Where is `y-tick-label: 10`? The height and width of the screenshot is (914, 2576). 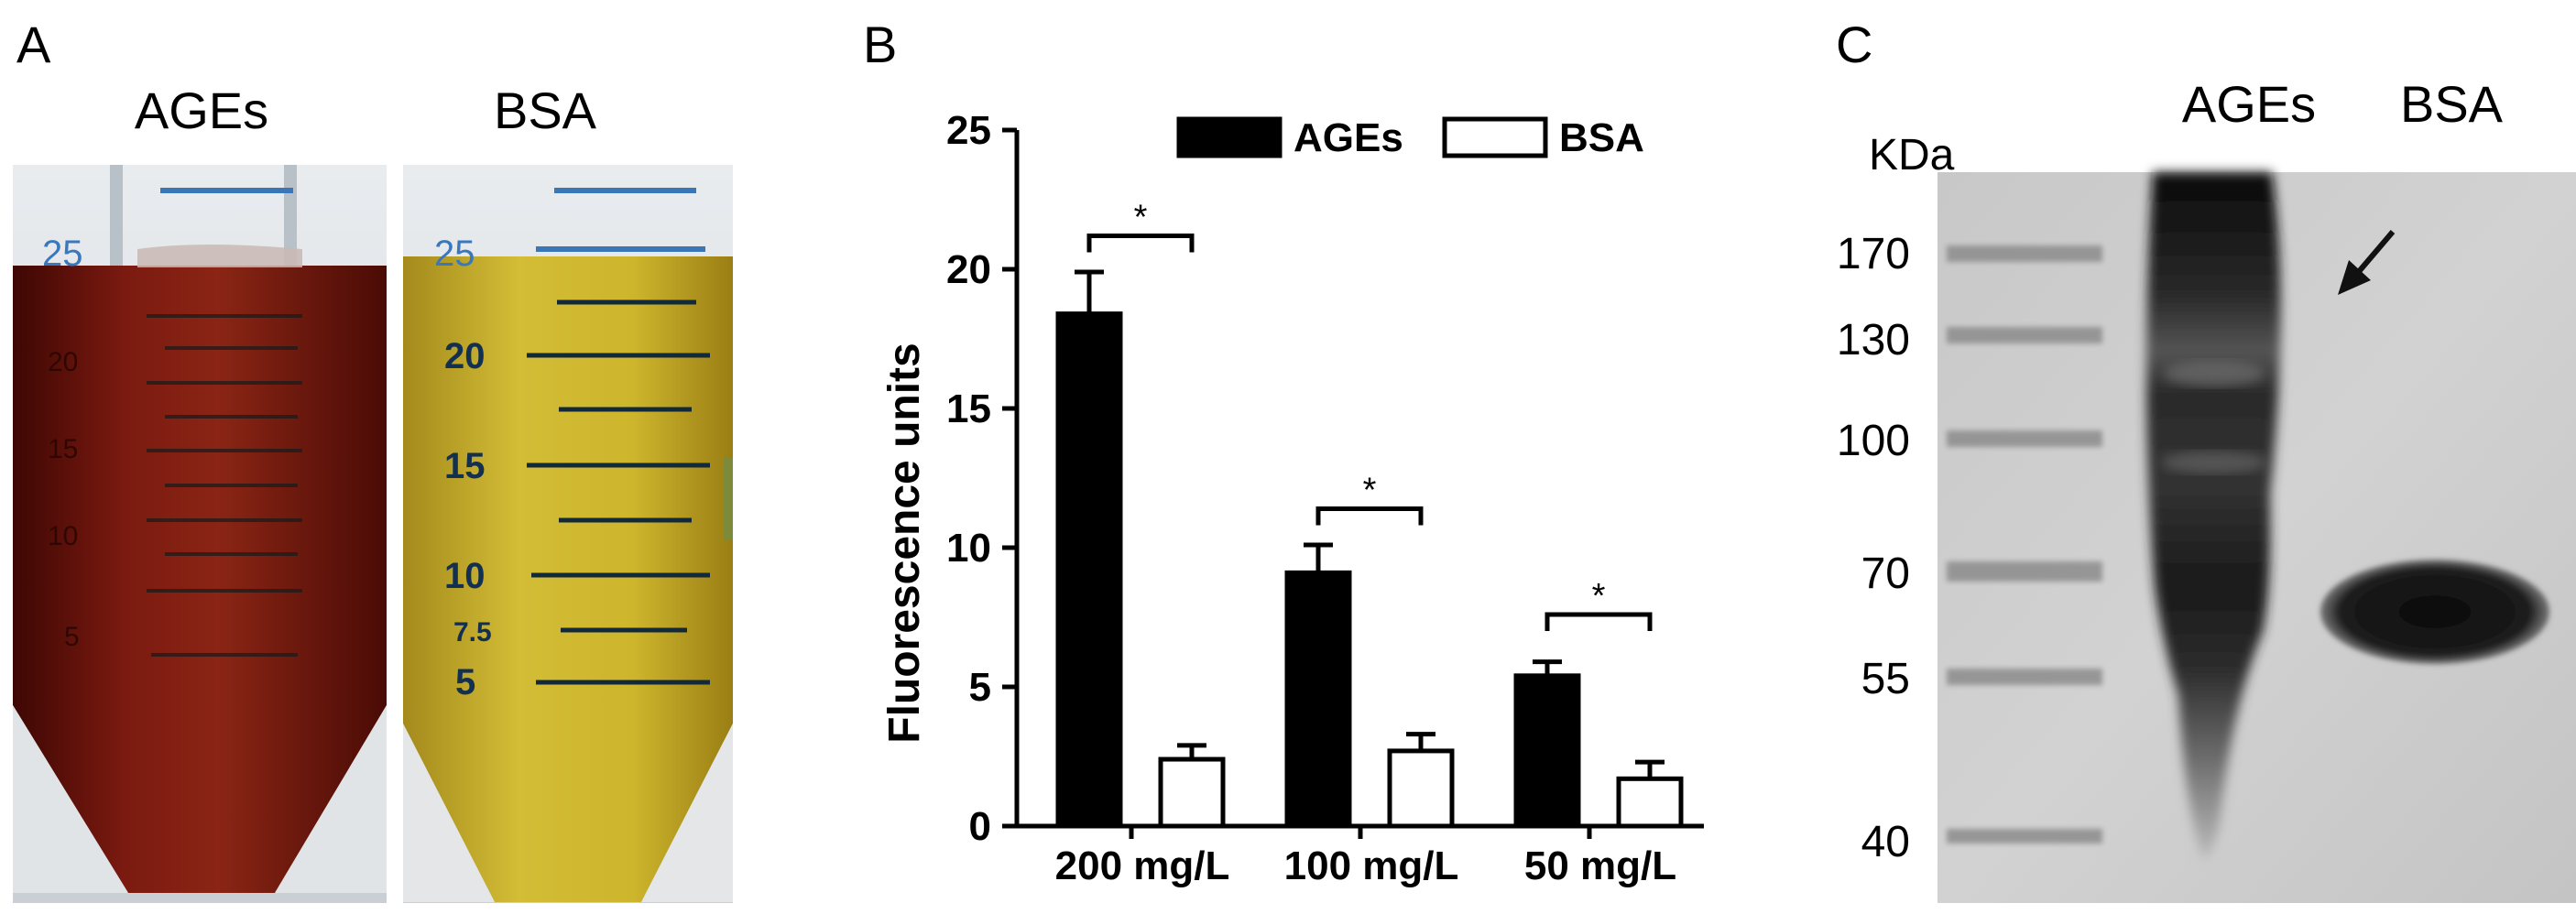
y-tick-label: 10 is located at coordinates (969, 548).